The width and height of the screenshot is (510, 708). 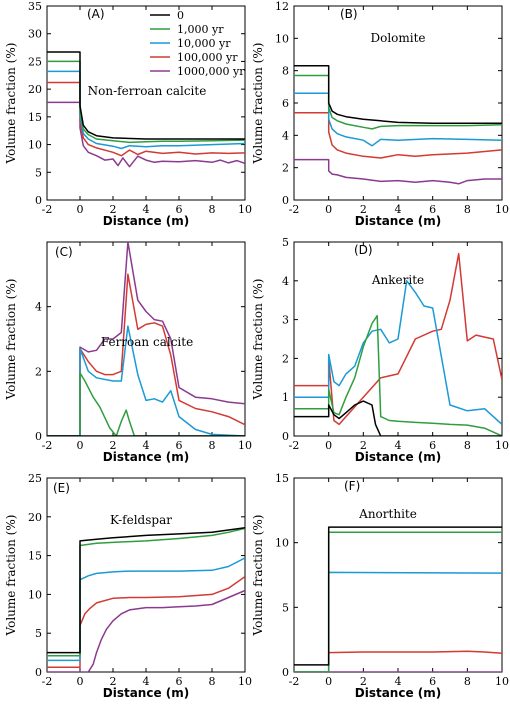 I want to click on y-tick-label: 20, so click(x=35, y=89).